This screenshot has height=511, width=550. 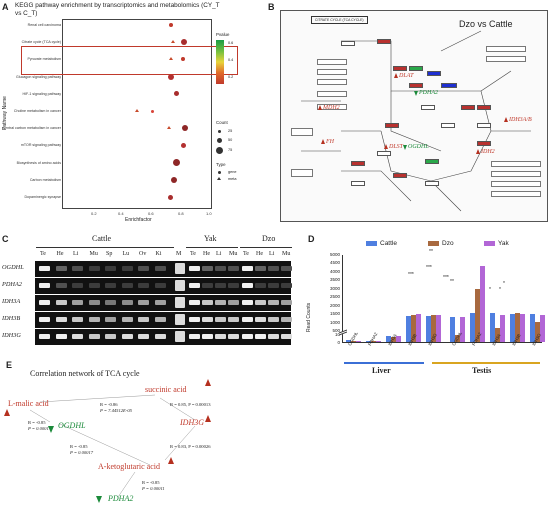 I want to click on y-tick-label: 2000, so click(x=334, y=305).